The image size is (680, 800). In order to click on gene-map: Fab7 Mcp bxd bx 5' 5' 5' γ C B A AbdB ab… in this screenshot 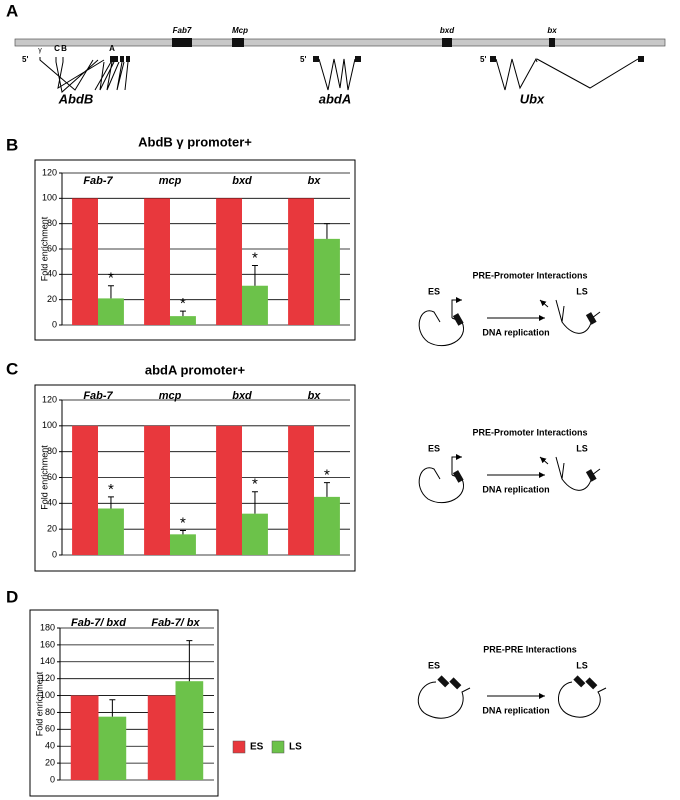, I will do `click(340, 66)`.